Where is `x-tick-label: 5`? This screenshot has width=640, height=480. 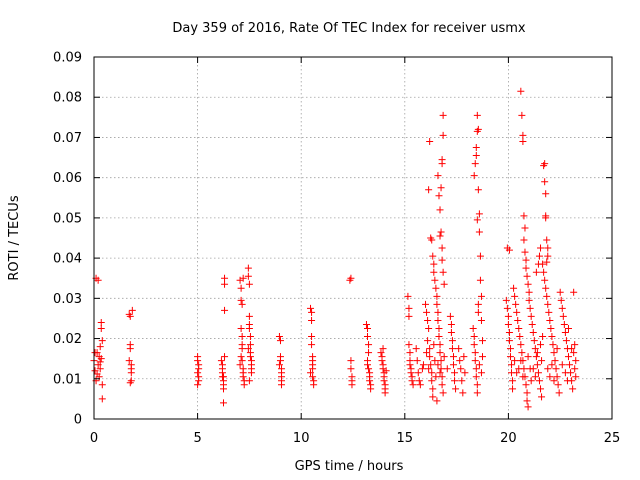
x-tick-label: 5 is located at coordinates (197, 438).